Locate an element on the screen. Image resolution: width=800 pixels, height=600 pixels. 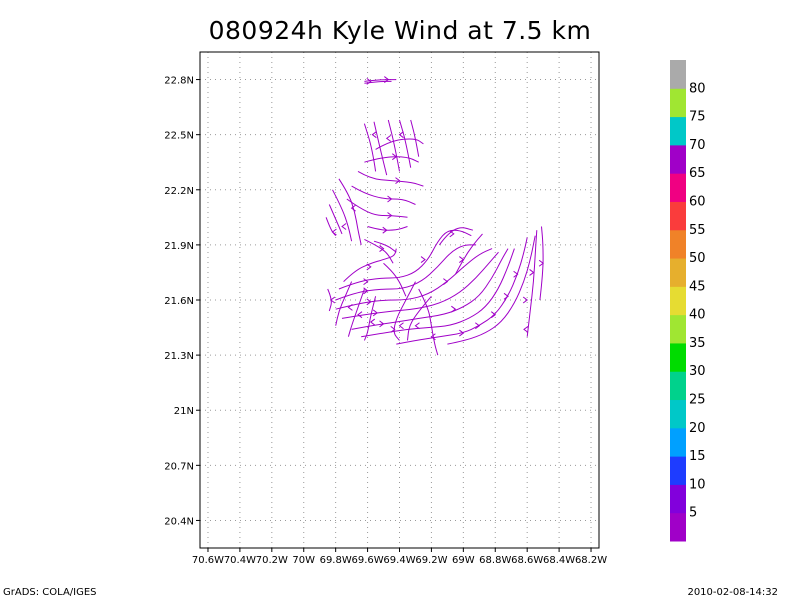
colorbar-label: 5 is located at coordinates (693, 513).